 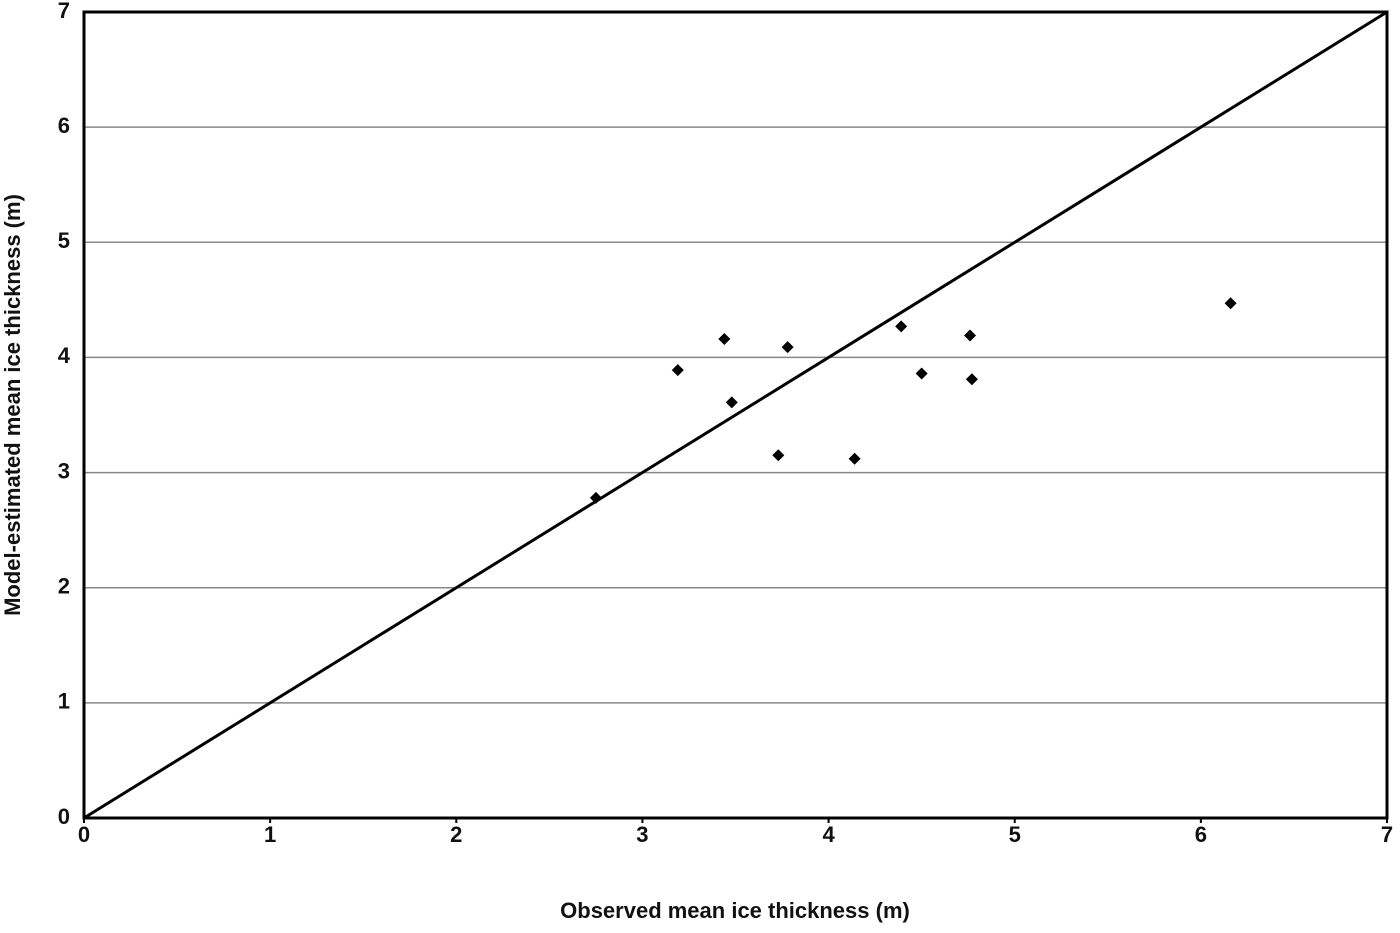 I want to click on y-tick-label: 5, so click(x=64, y=240).